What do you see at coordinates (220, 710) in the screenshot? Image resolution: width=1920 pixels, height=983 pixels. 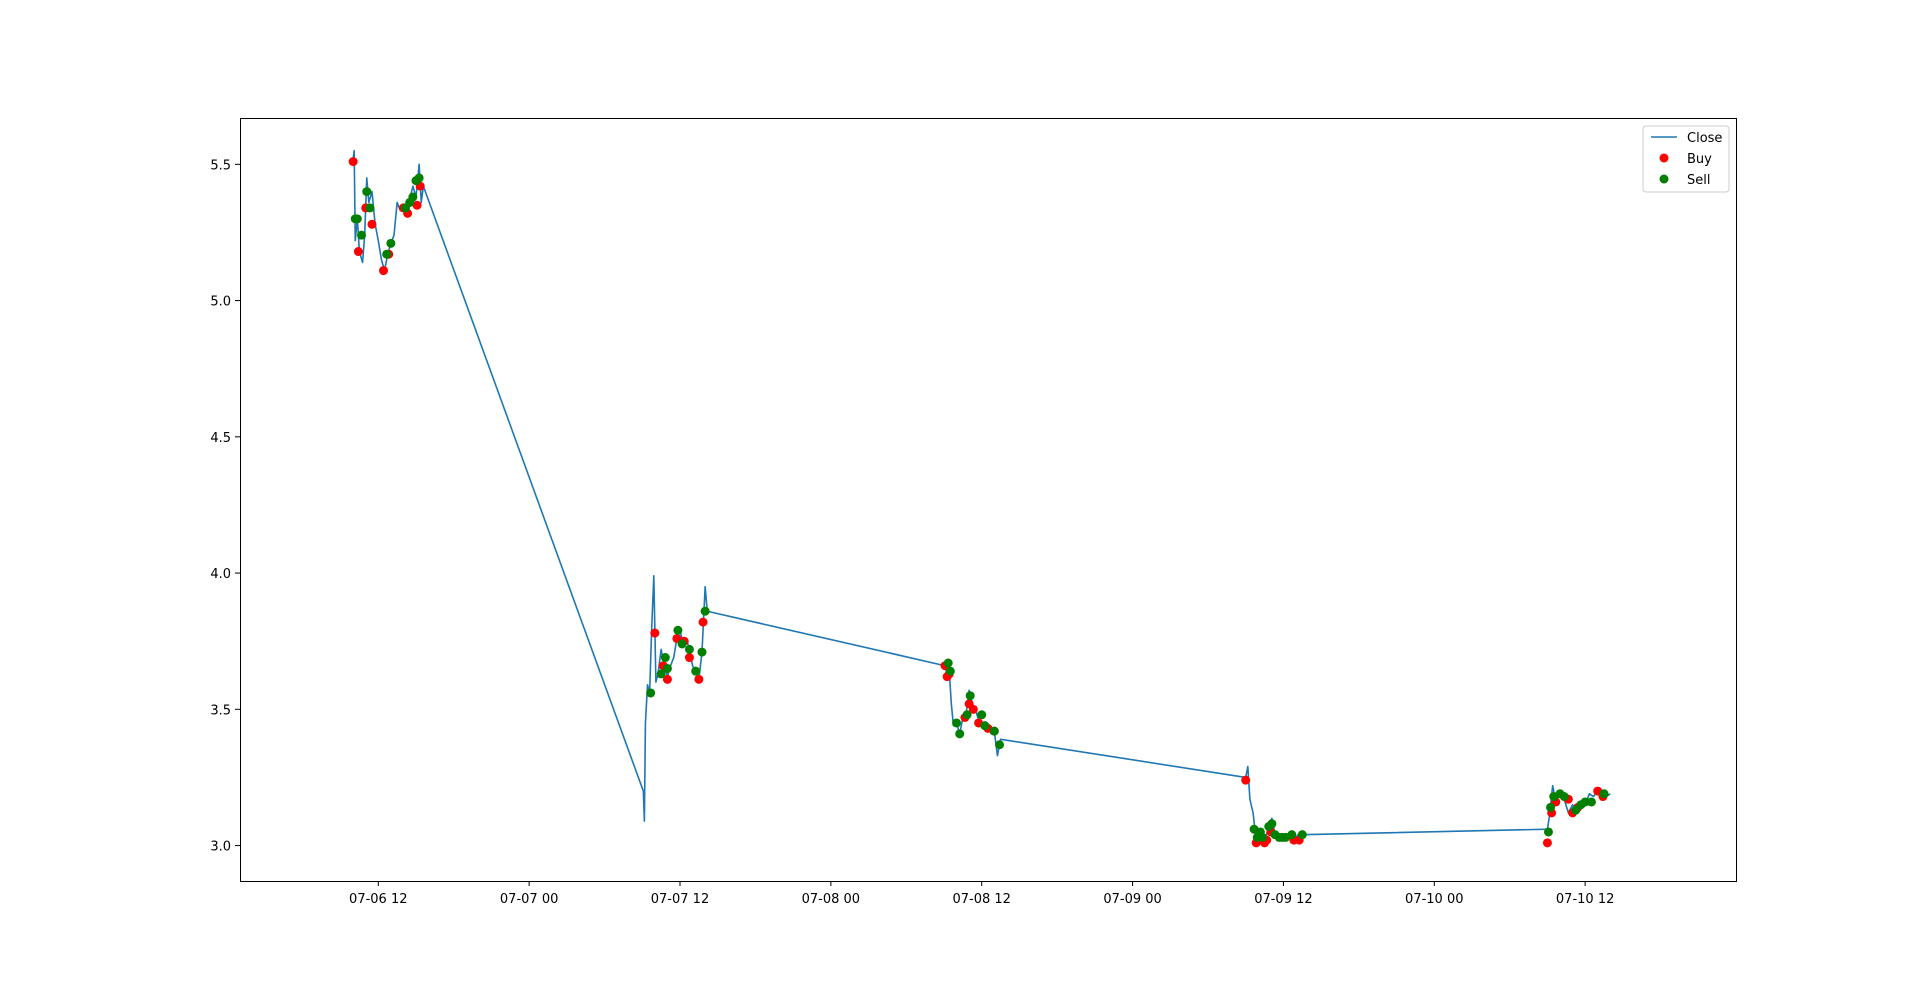 I see `y-tick-label: 3.5` at bounding box center [220, 710].